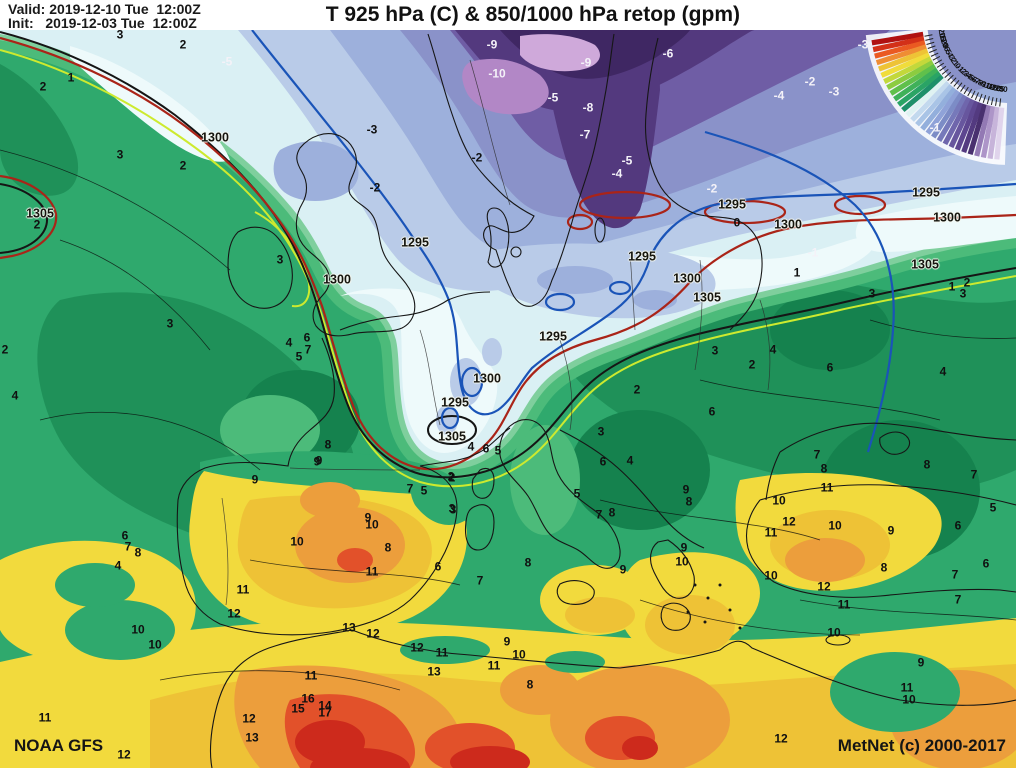  What do you see at coordinates (260, 267) in the screenshot?
I see `coast-ireland` at bounding box center [260, 267].